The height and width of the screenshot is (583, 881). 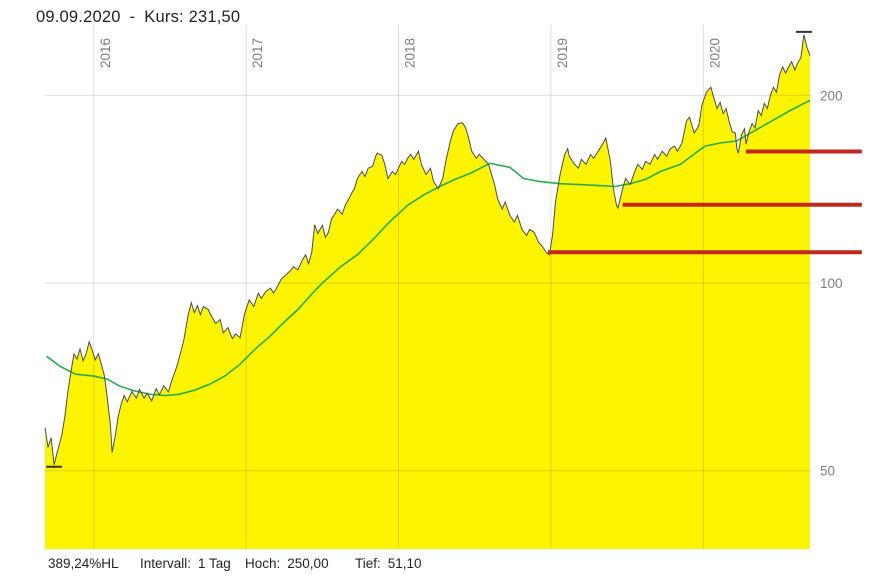 What do you see at coordinates (831, 283) in the screenshot?
I see `y-tick-label: 100` at bounding box center [831, 283].